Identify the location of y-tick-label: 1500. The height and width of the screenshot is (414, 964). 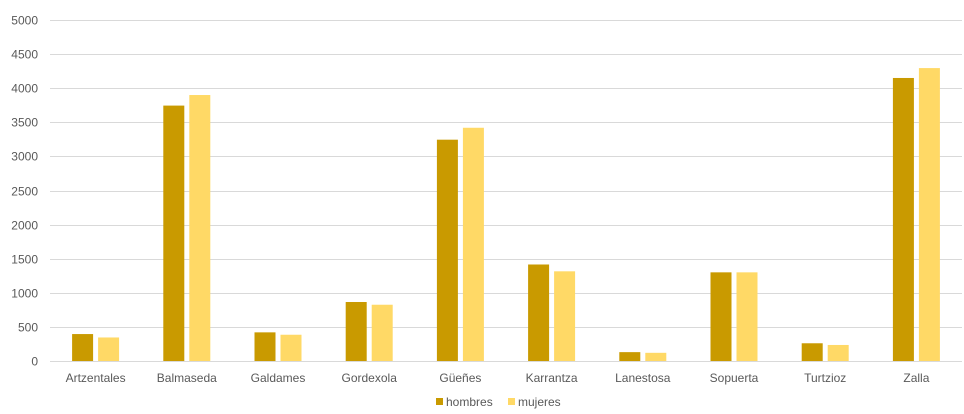
(24, 260).